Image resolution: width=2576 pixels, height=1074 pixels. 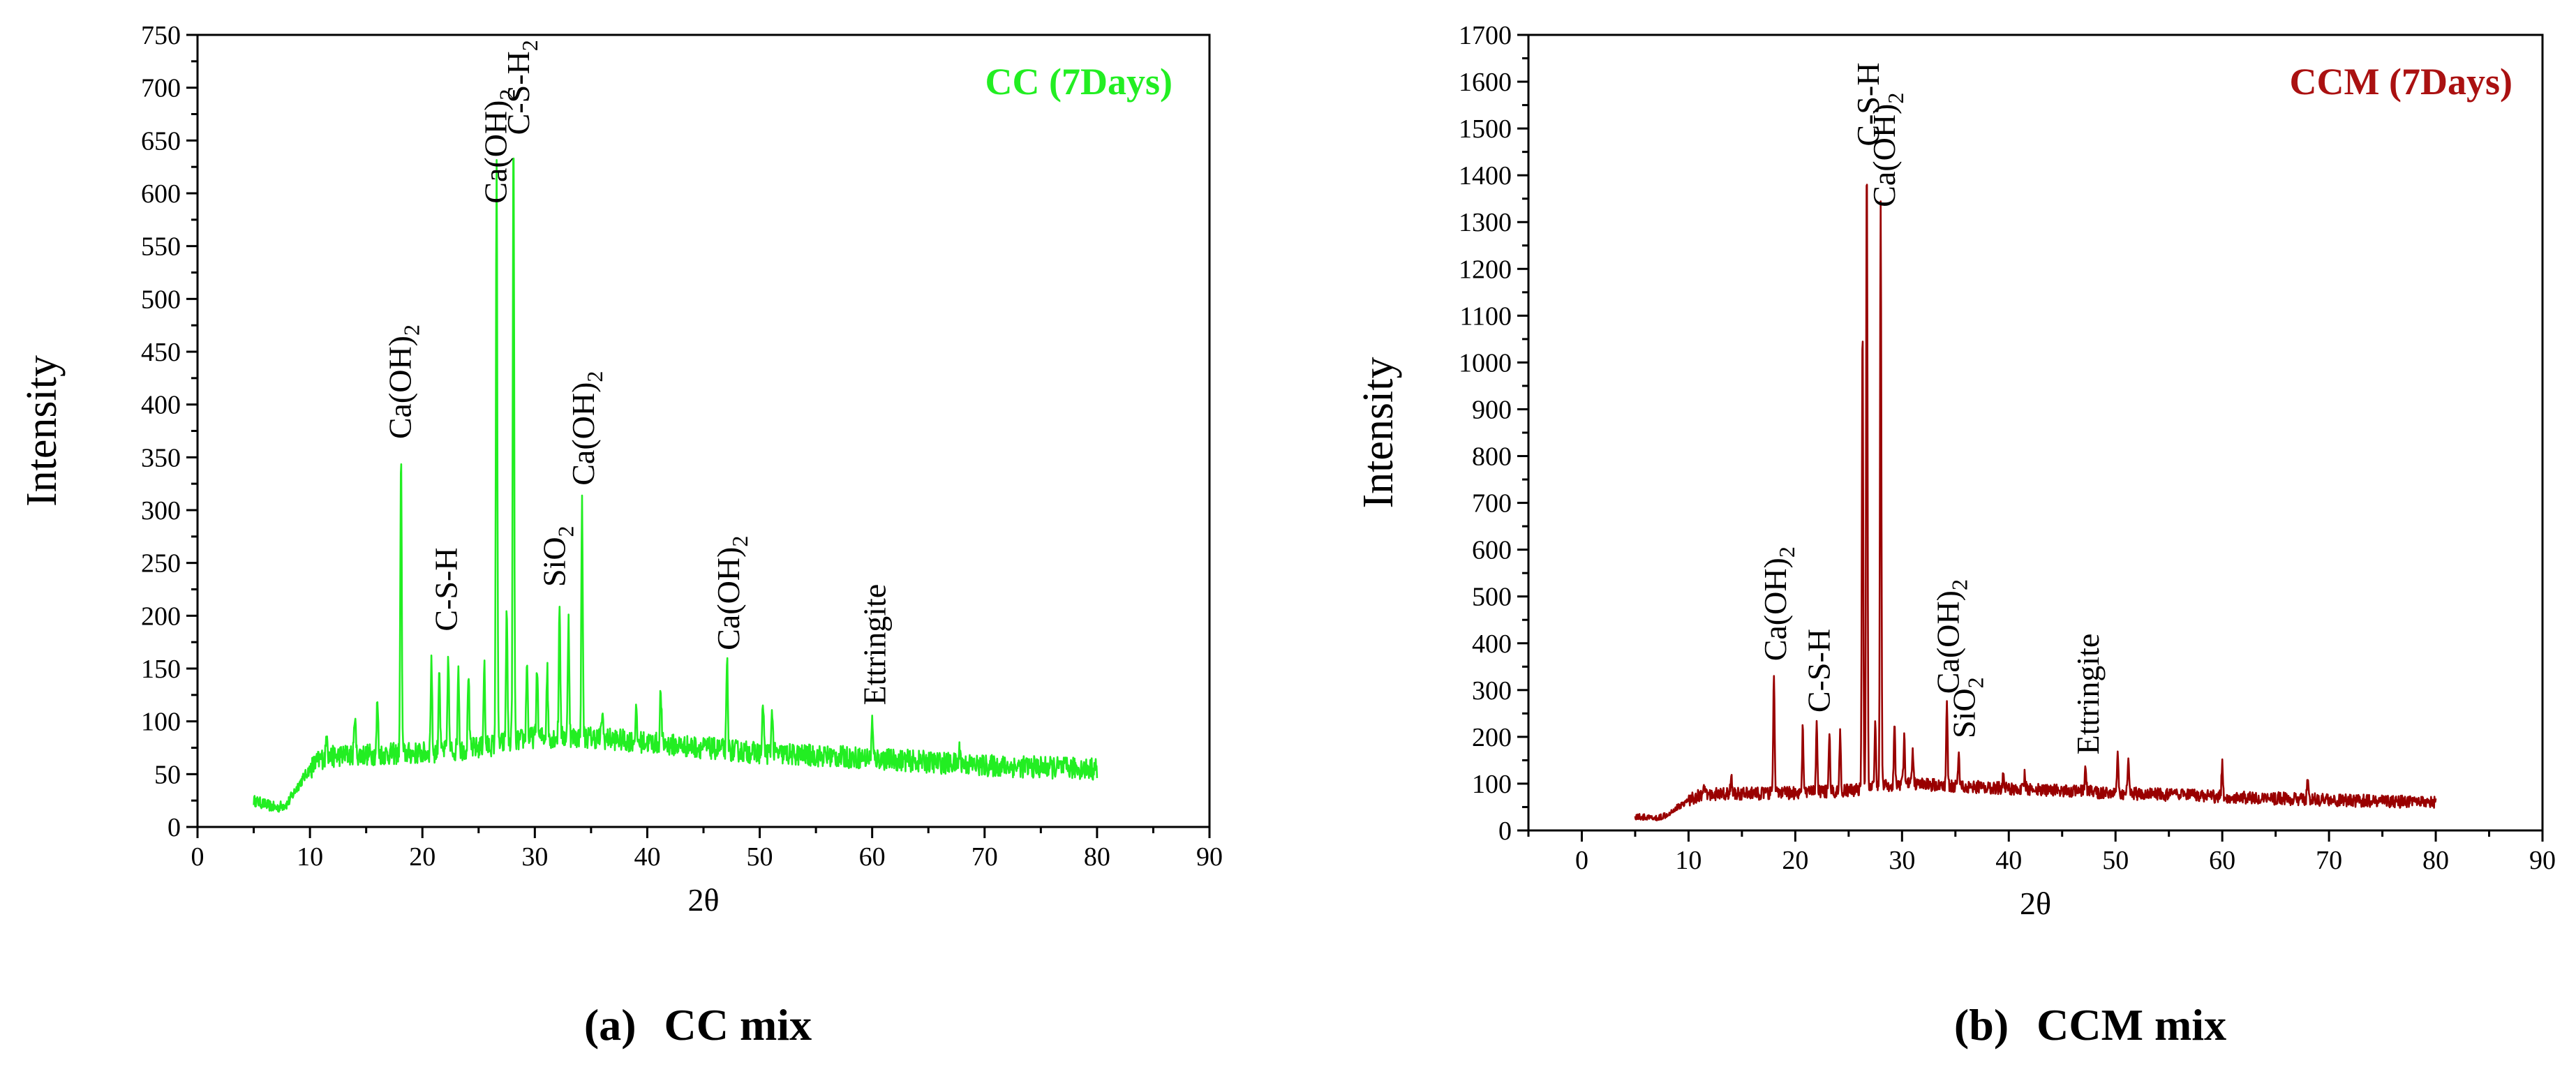 What do you see at coordinates (161, 669) in the screenshot?
I see `y-tick-label: 150` at bounding box center [161, 669].